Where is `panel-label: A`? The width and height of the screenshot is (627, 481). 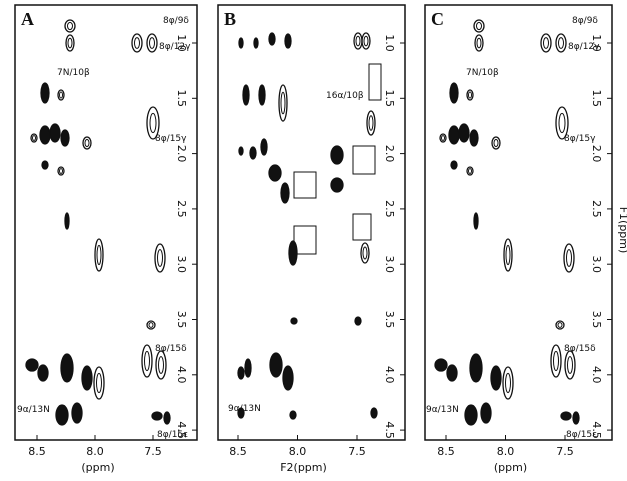
panel-label: A is located at coordinates (27, 19).